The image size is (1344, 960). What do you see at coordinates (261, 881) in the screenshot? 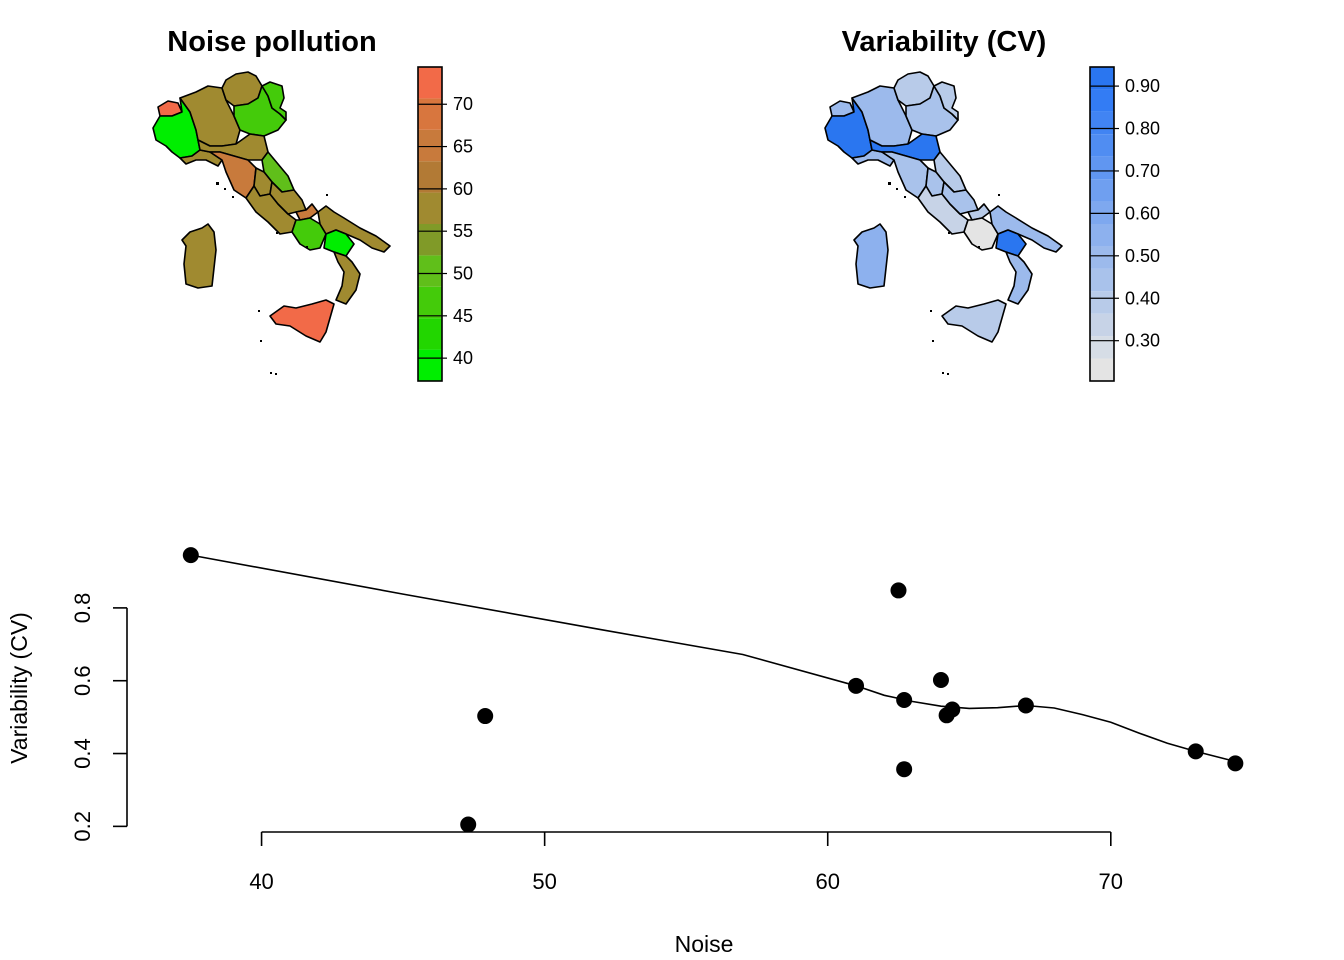
I see `x-tick-label: 40` at bounding box center [261, 881].